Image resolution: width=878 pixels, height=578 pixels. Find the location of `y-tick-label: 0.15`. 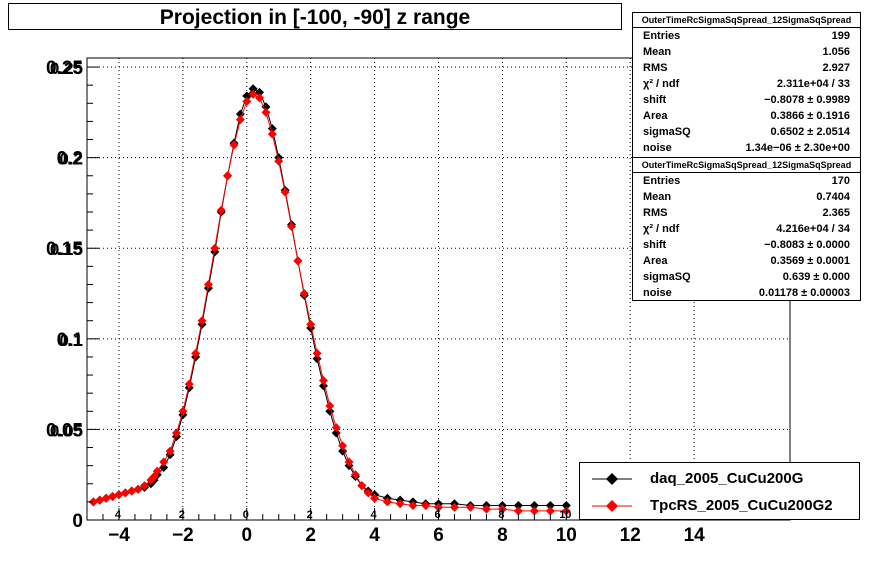

y-tick-label: 0.15 is located at coordinates (64, 249).